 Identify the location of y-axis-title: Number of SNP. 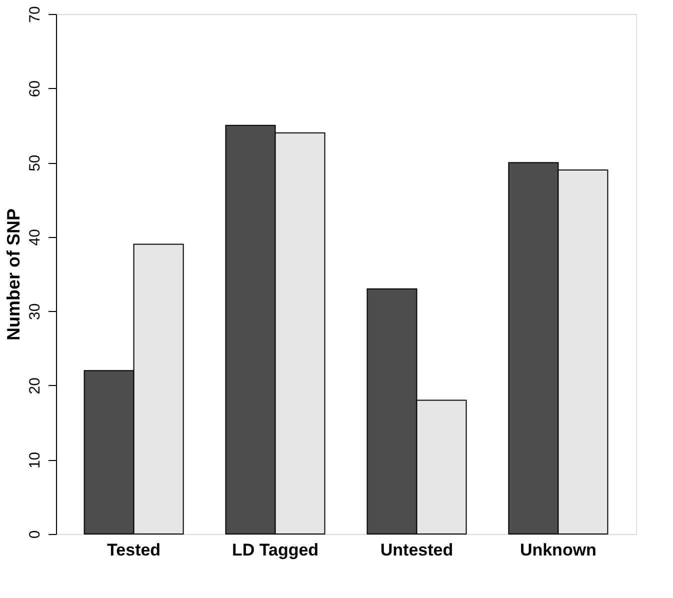
(14, 274).